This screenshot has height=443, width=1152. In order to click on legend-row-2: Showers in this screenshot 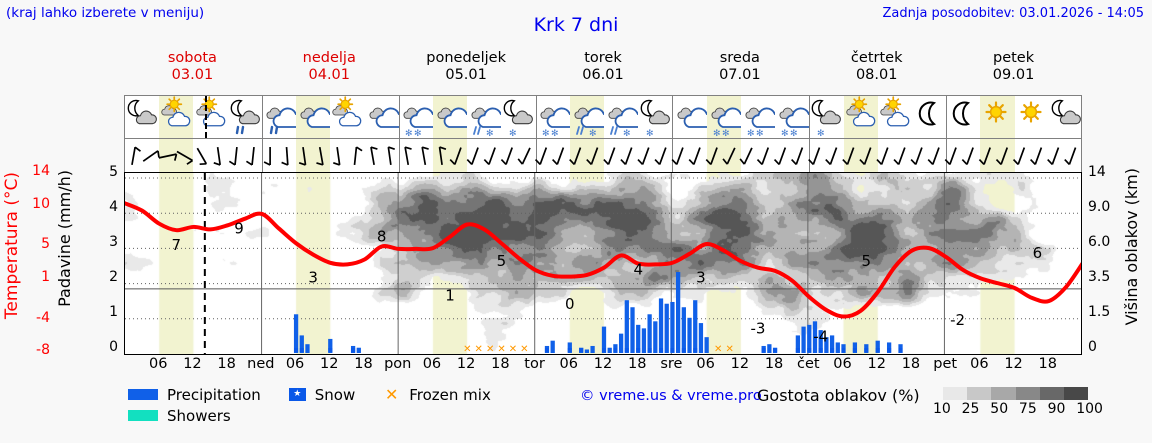, I will do `click(323, 415)`.